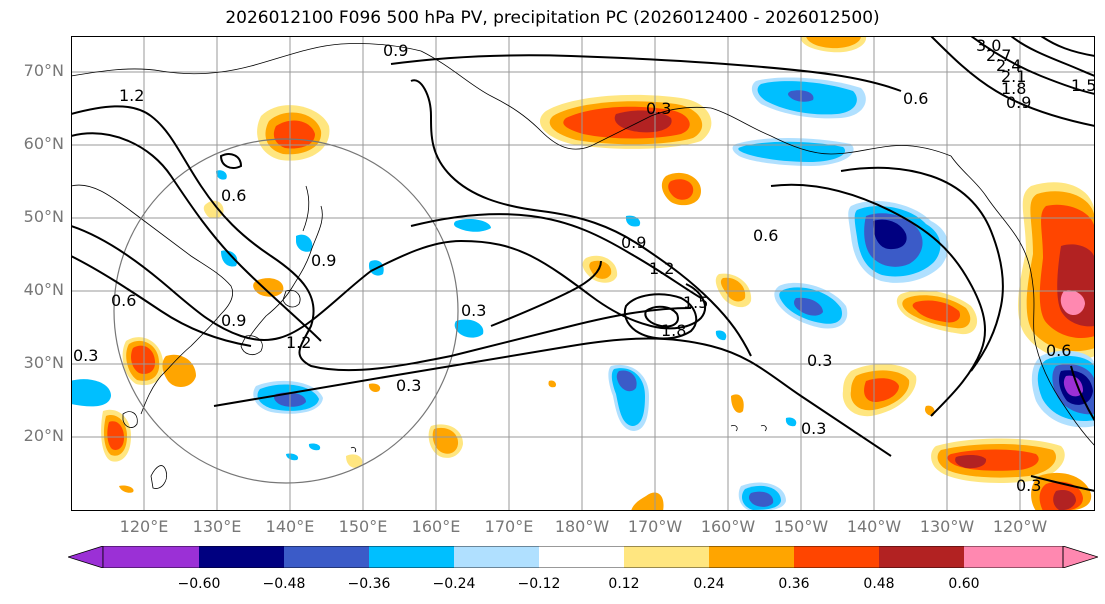 The width and height of the screenshot is (1105, 604). I want to click on colorbar, so click(583, 557).